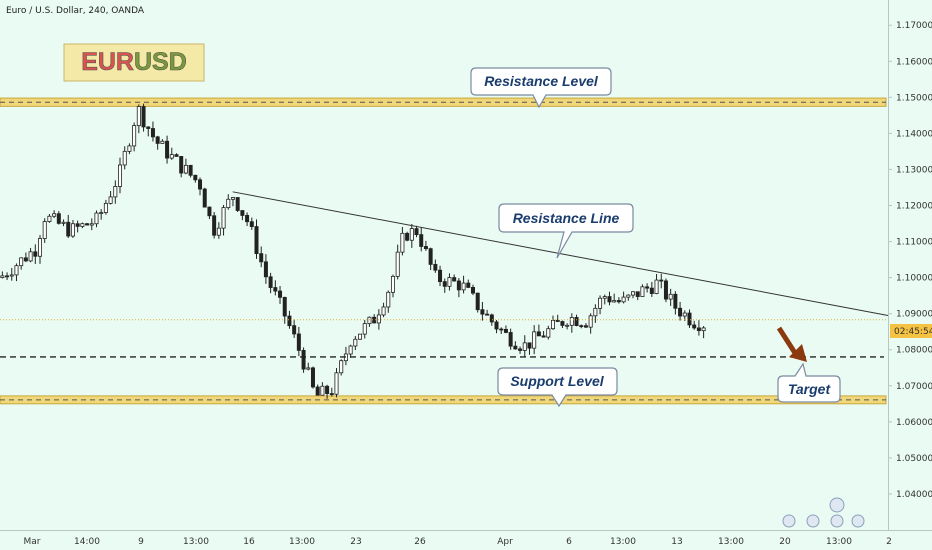  What do you see at coordinates (914, 170) in the screenshot?
I see `price-axis-label: 1.13000` at bounding box center [914, 170].